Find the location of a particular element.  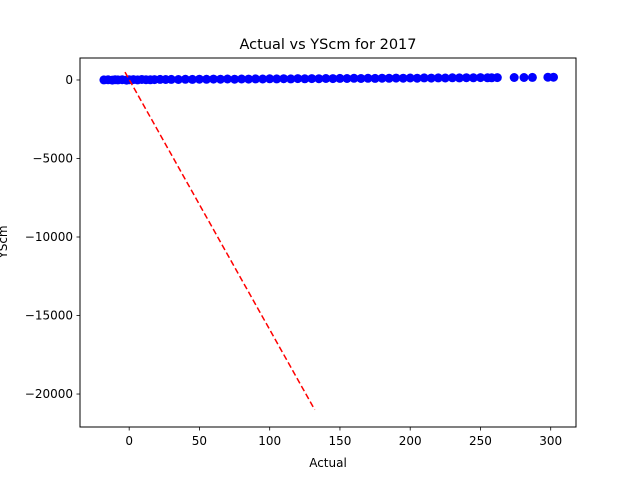

y-tick-label: −10000 is located at coordinates (49, 237).